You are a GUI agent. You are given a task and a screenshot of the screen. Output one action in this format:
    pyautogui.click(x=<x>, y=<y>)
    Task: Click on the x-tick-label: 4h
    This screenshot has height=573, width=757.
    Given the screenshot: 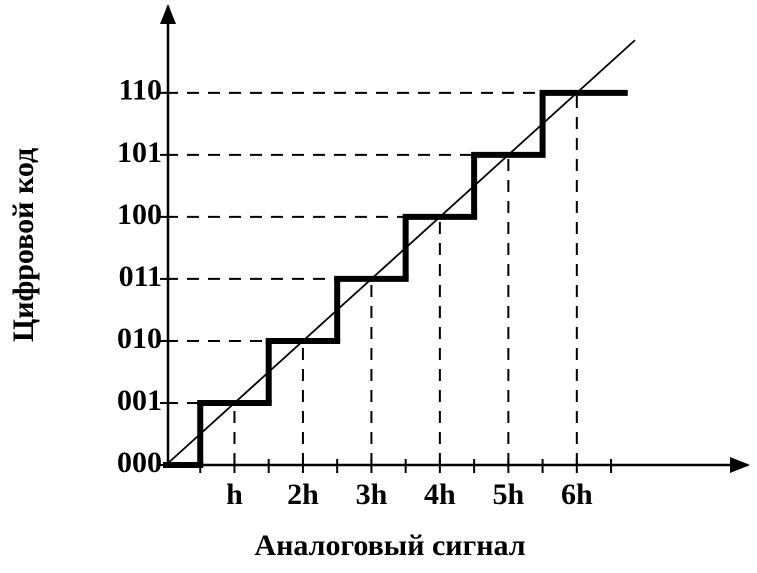 What is the action you would take?
    pyautogui.click(x=440, y=494)
    